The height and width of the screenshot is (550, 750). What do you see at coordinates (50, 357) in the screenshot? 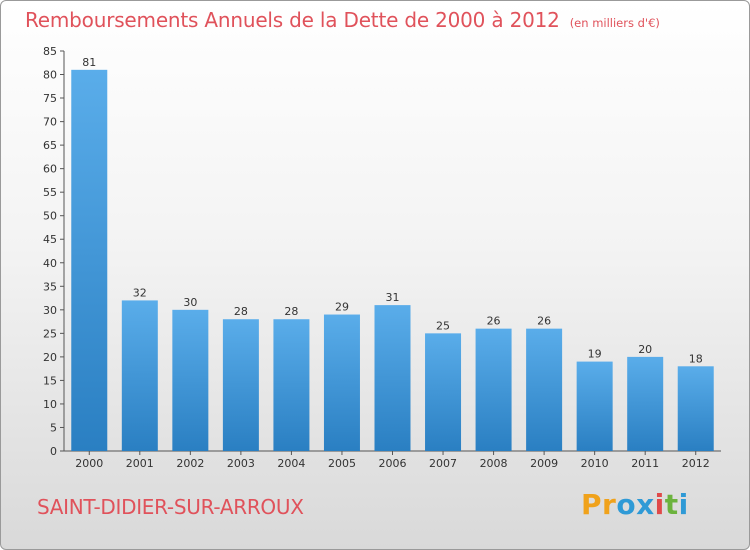
I see `y-tick-label: 20` at bounding box center [50, 357].